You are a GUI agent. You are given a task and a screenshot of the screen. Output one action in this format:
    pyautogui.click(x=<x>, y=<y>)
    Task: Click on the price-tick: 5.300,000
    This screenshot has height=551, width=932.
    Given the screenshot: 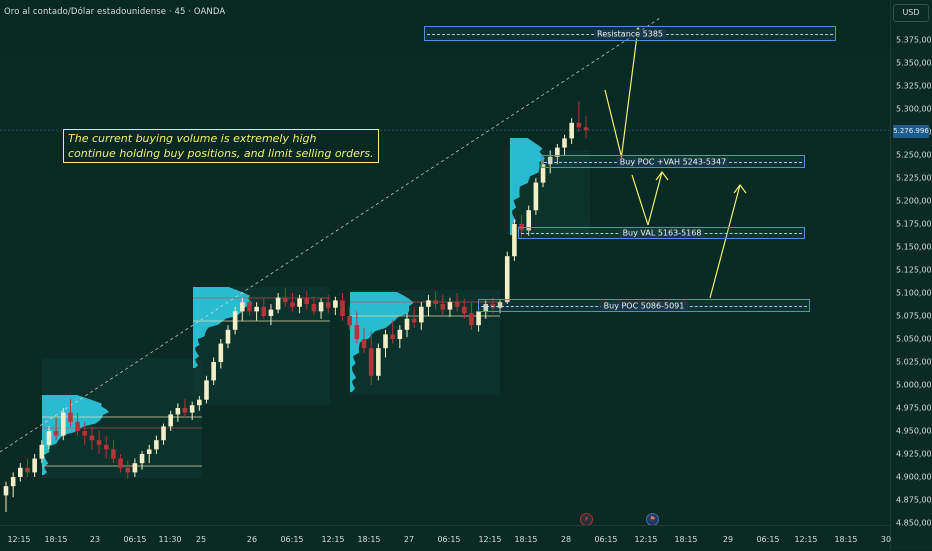 What is the action you would take?
    pyautogui.click(x=914, y=109)
    